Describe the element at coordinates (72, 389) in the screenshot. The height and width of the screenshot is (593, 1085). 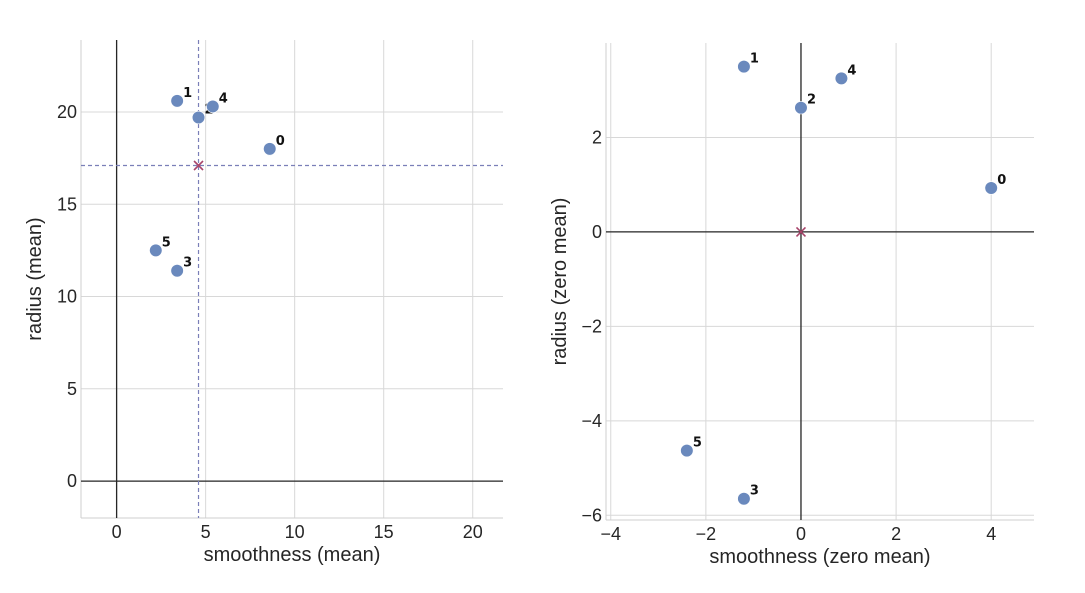
I see `left-y-tick-label: 5` at that location.